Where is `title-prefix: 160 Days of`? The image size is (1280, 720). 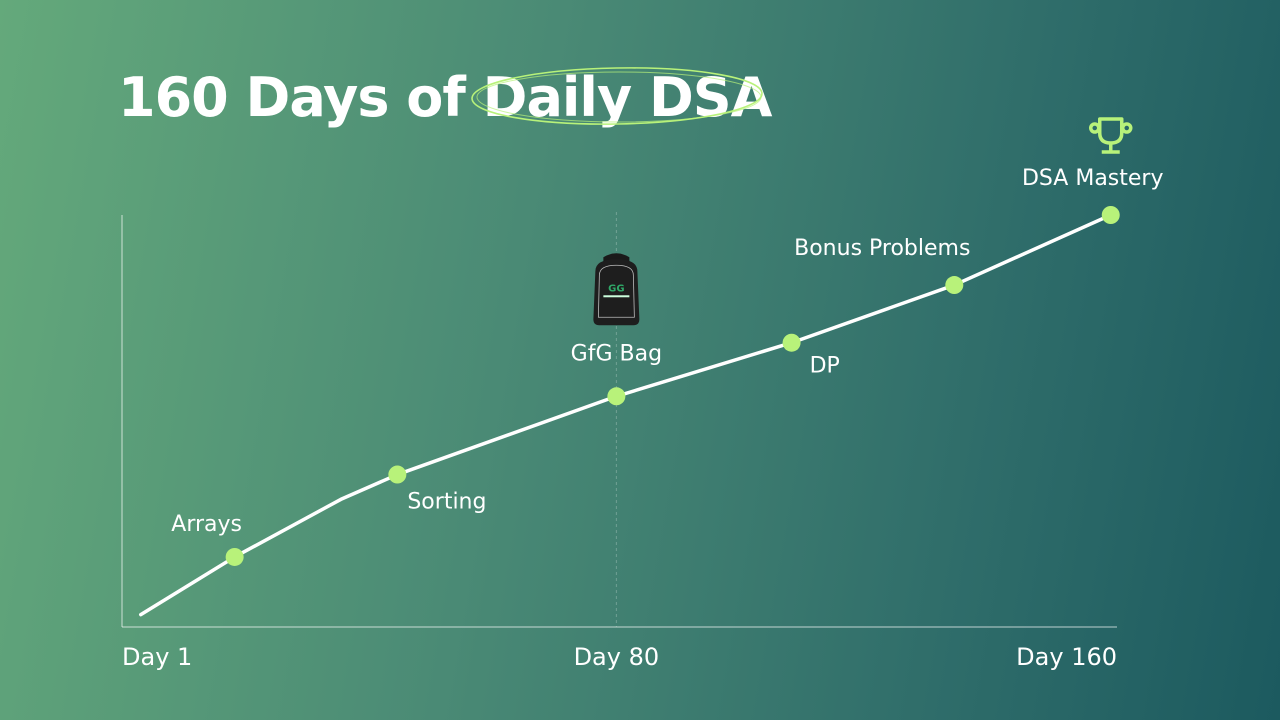
title-prefix: 160 Days of is located at coordinates (300, 97).